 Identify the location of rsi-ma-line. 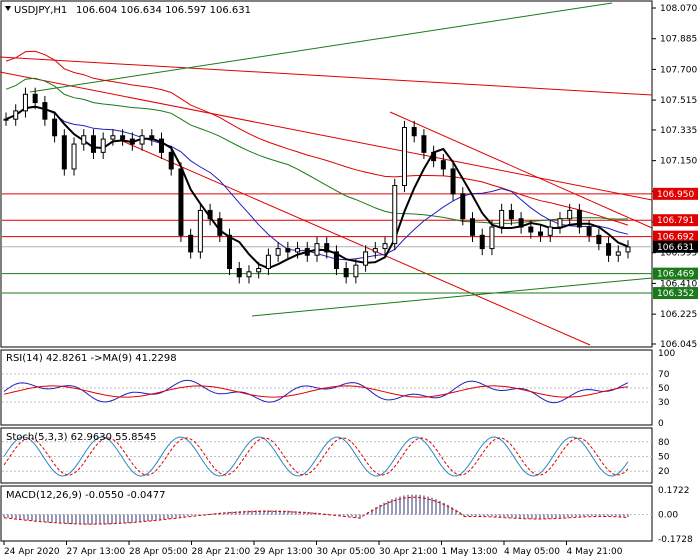
(316, 391).